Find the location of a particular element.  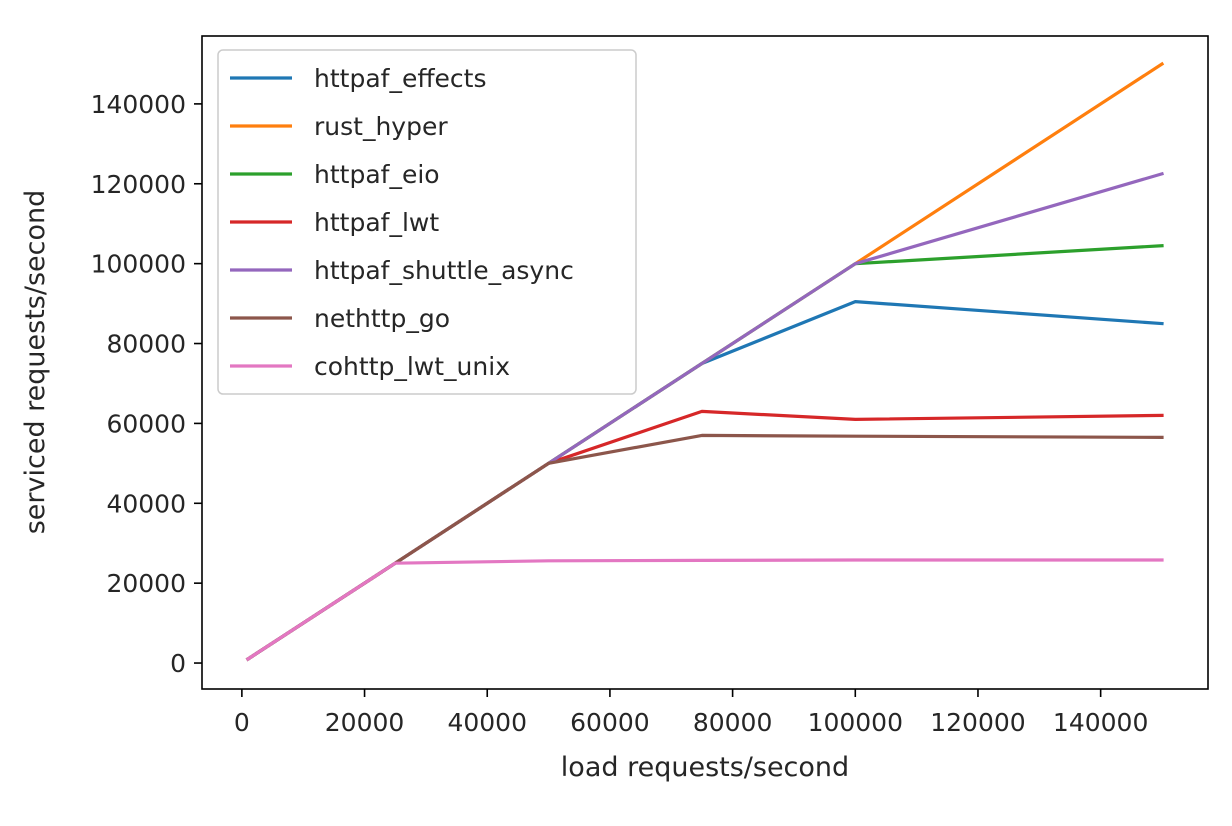

y-axis-label: serviced requests/second is located at coordinates (35, 362).